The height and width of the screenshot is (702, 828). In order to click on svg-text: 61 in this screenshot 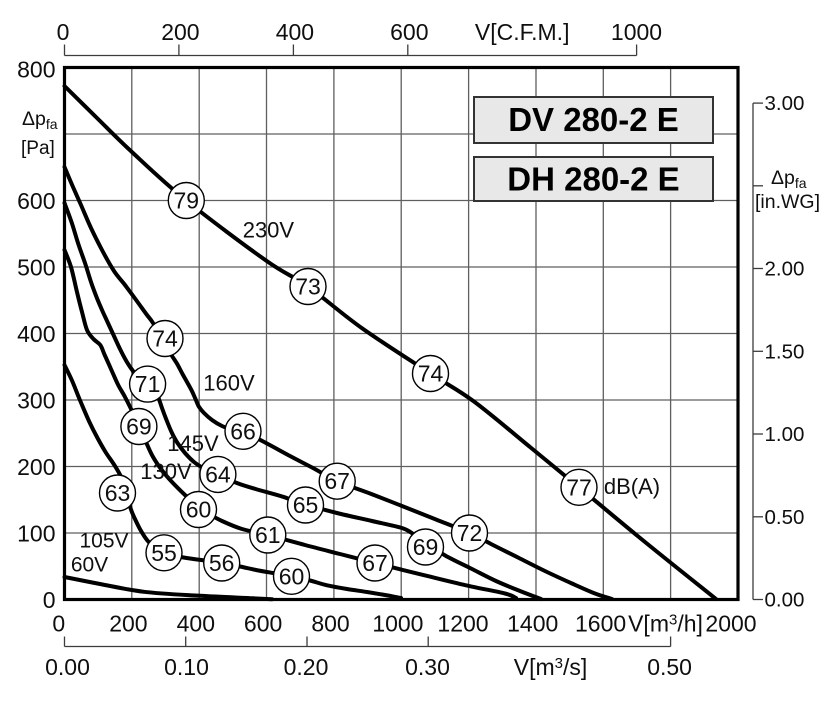, I will do `click(268, 535)`.